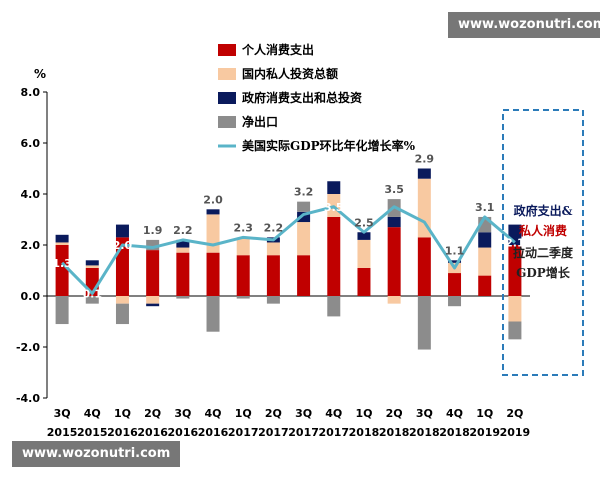 The height and width of the screenshot is (480, 600). I want to click on legend-private-consumption-label: 个人消费支出, so click(277, 49).